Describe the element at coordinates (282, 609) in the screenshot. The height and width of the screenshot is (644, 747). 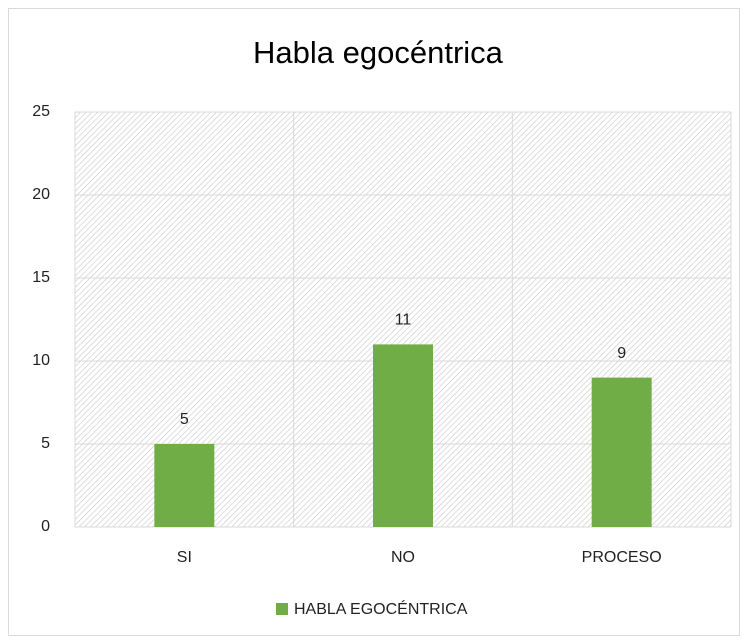
I see `legend-swatch` at that location.